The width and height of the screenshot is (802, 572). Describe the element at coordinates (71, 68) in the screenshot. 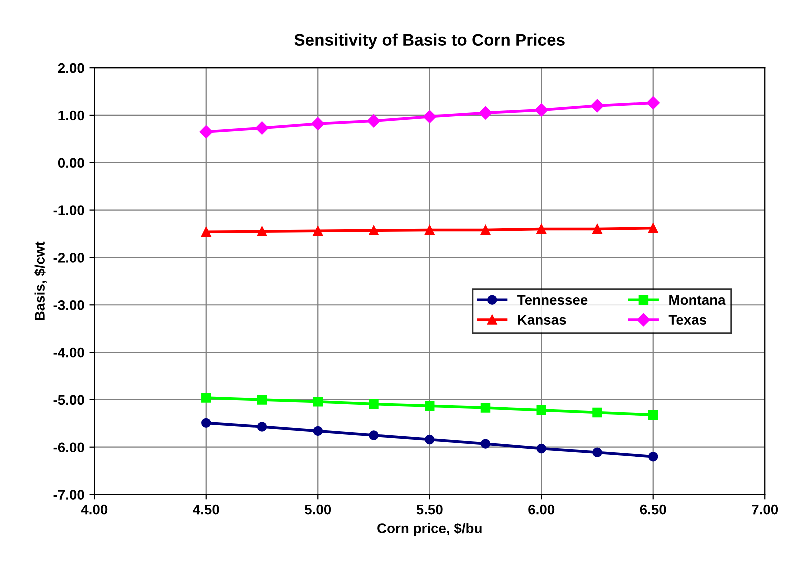

I see `y-tick-label: 2.00` at that location.